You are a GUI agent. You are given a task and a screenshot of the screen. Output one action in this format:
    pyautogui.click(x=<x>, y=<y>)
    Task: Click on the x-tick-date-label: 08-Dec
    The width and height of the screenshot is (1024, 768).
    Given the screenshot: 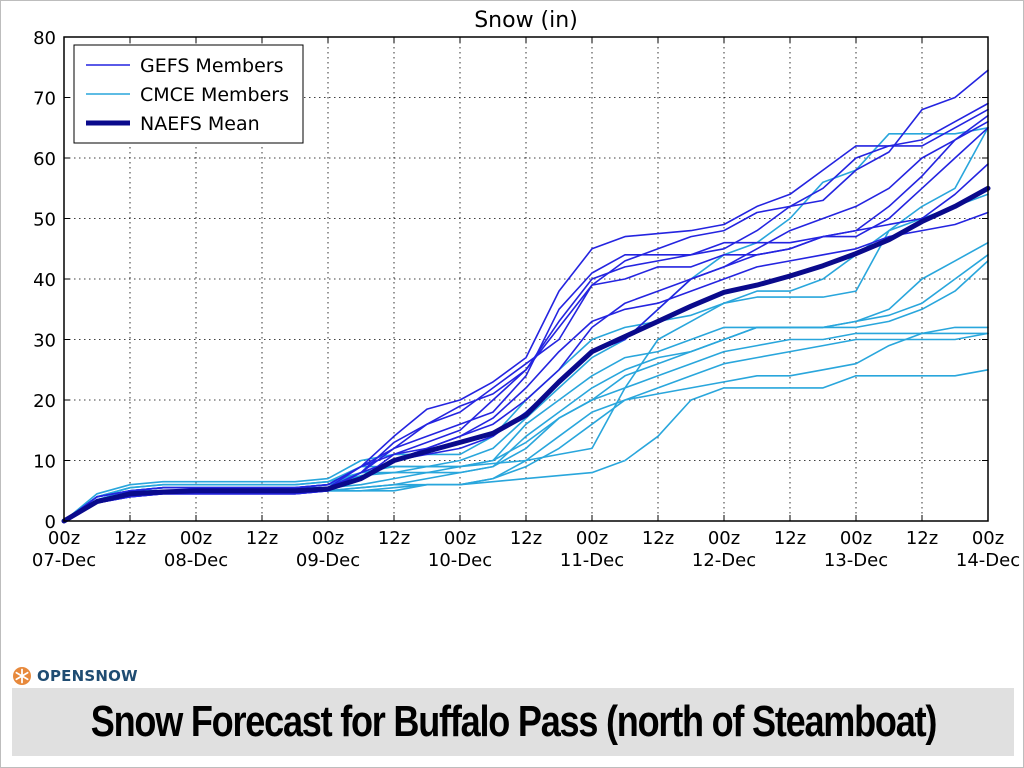 What is the action you would take?
    pyautogui.click(x=196, y=560)
    